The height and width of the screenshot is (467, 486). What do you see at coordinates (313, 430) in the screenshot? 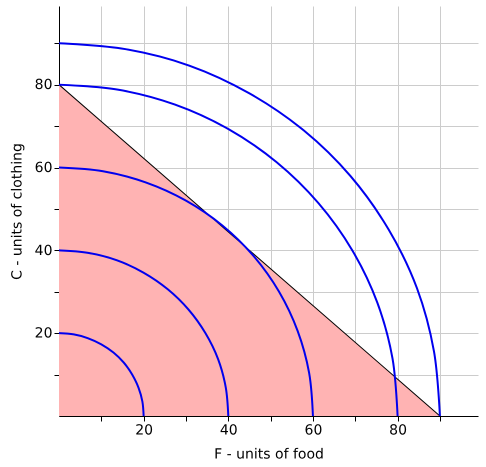
I see `x-tick-label: 60` at bounding box center [313, 430].